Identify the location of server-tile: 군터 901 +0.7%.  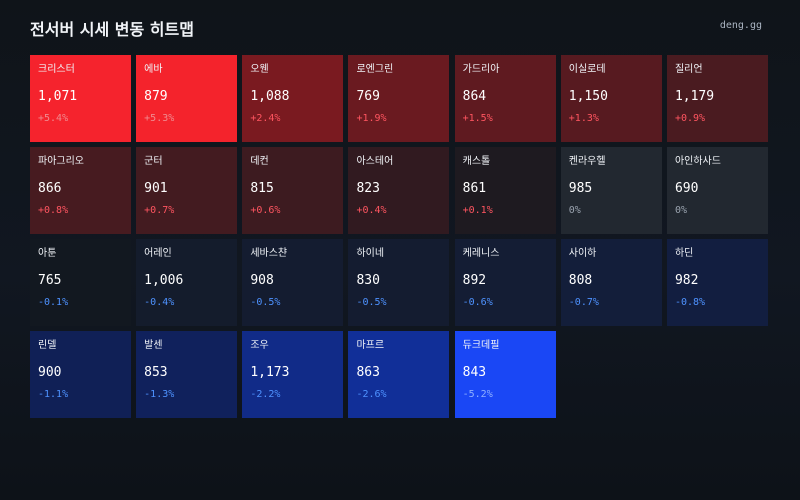
(187, 190).